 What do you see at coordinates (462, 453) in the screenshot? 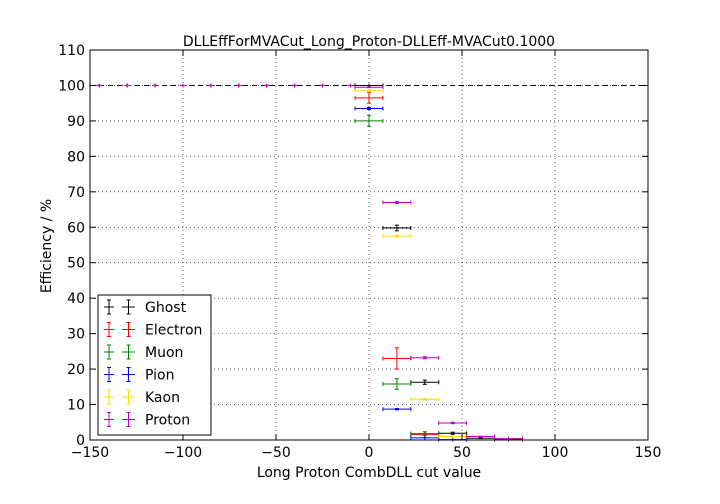
I see `x-tick-label: 50` at bounding box center [462, 453].